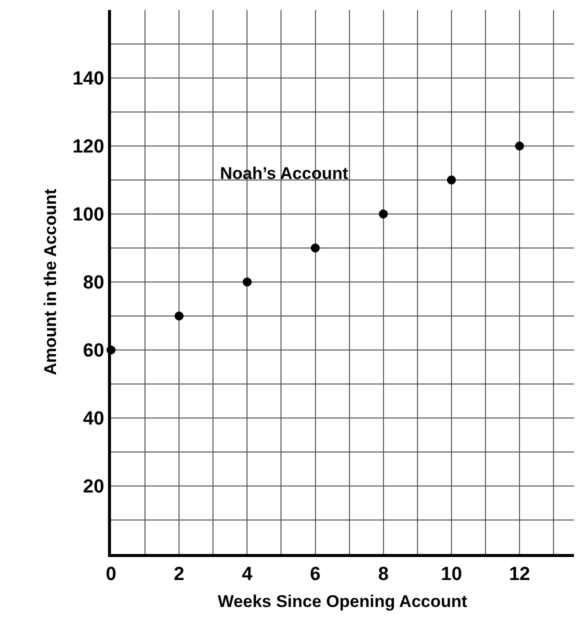 The height and width of the screenshot is (641, 576). Describe the element at coordinates (88, 215) in the screenshot. I see `y-tick-label: 100` at that location.